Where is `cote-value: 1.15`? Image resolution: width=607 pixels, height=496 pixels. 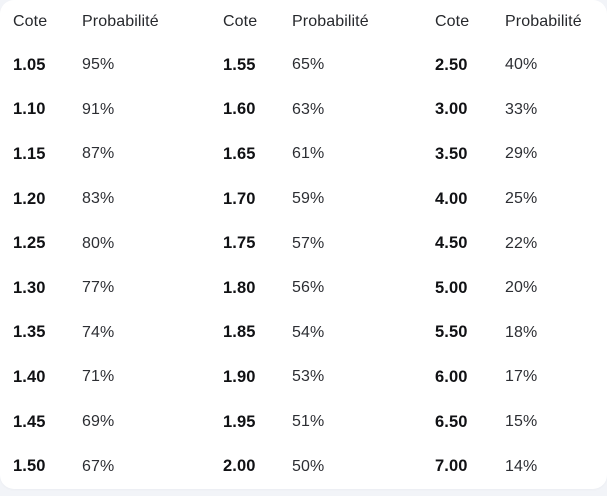
cote-value: 1.15 is located at coordinates (29, 153).